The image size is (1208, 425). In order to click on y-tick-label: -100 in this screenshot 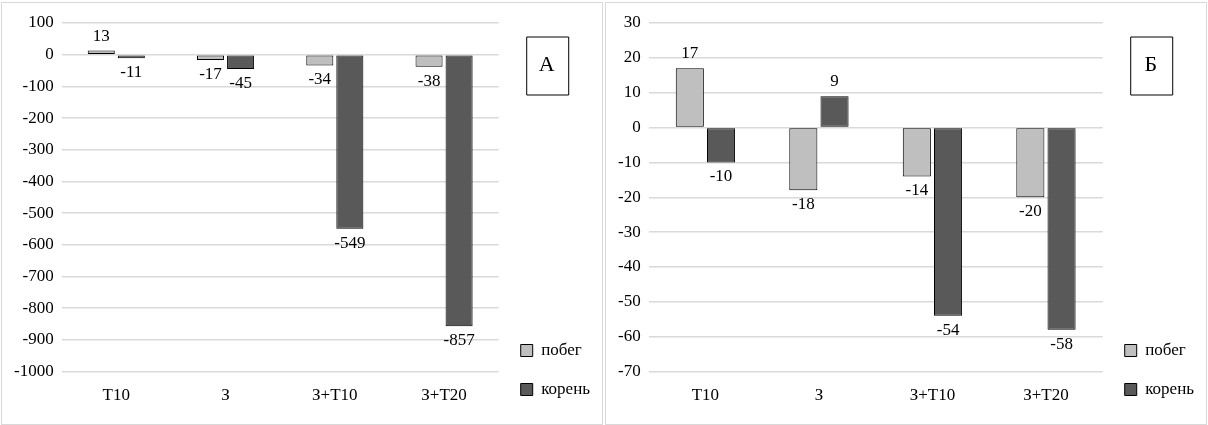, I will do `click(38, 85)`.